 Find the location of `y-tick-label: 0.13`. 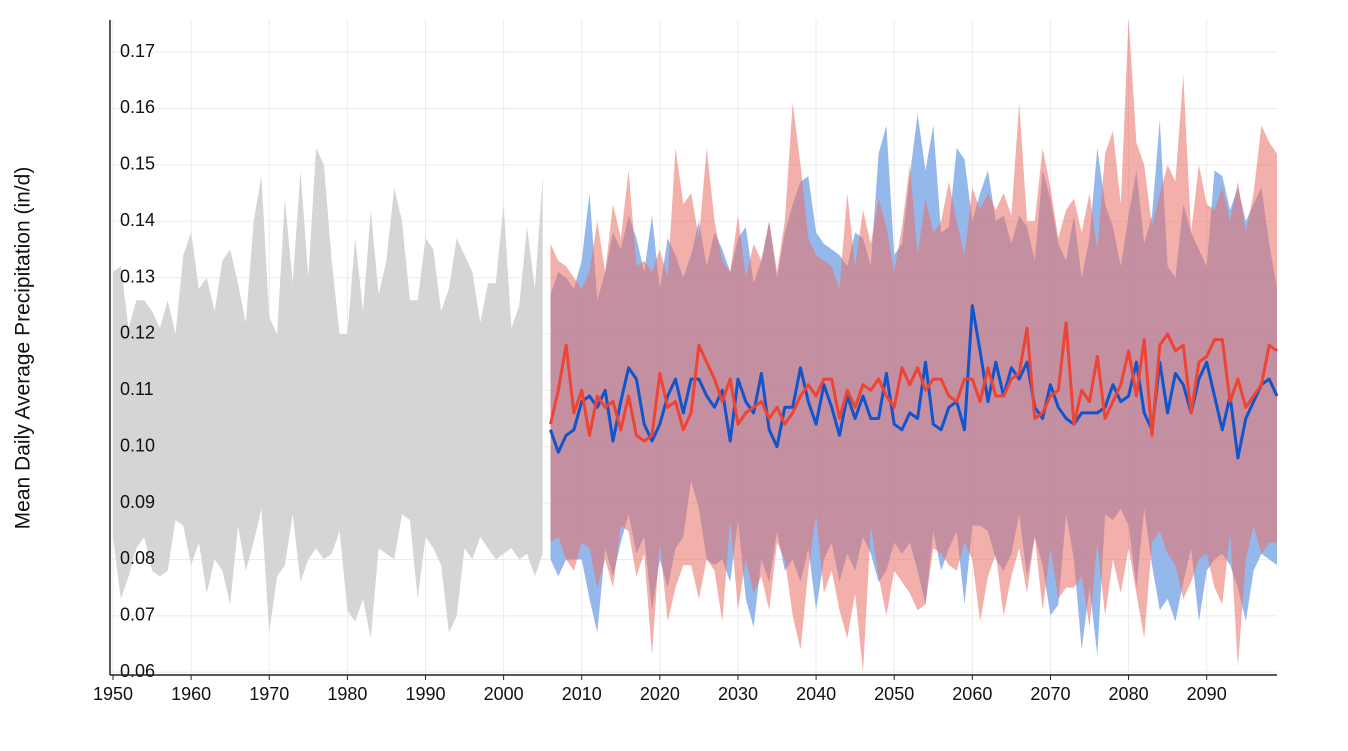

y-tick-label: 0.13 is located at coordinates (137, 276).